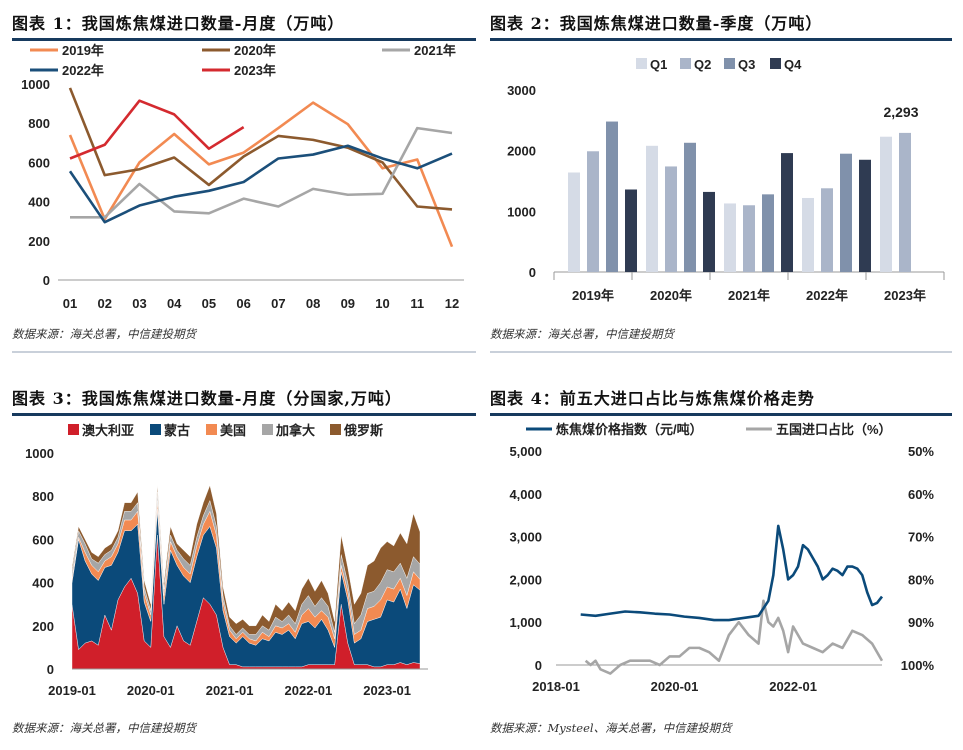 This screenshot has width=963, height=750. What do you see at coordinates (363, 430) in the screenshot?
I see `chart-3-legend-label-4: 俄罗斯` at bounding box center [363, 430].